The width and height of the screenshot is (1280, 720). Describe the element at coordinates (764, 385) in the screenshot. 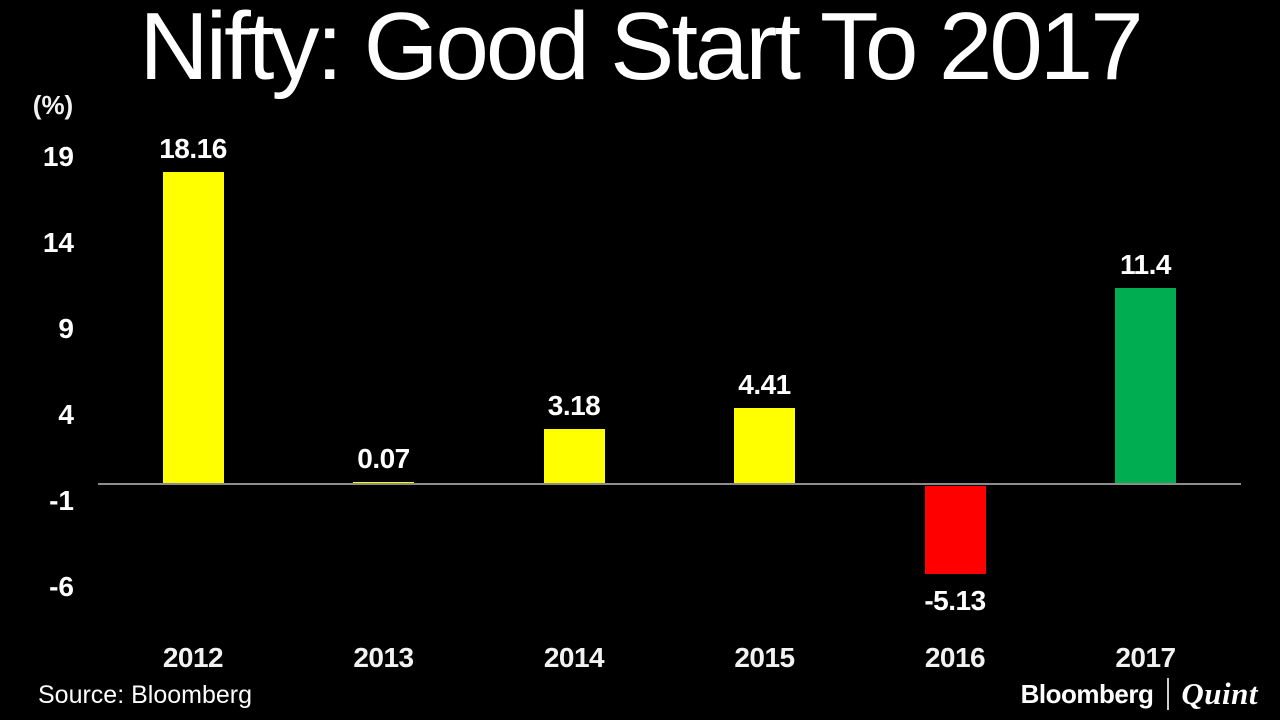

I see `bar-value-2015: 4.41` at that location.